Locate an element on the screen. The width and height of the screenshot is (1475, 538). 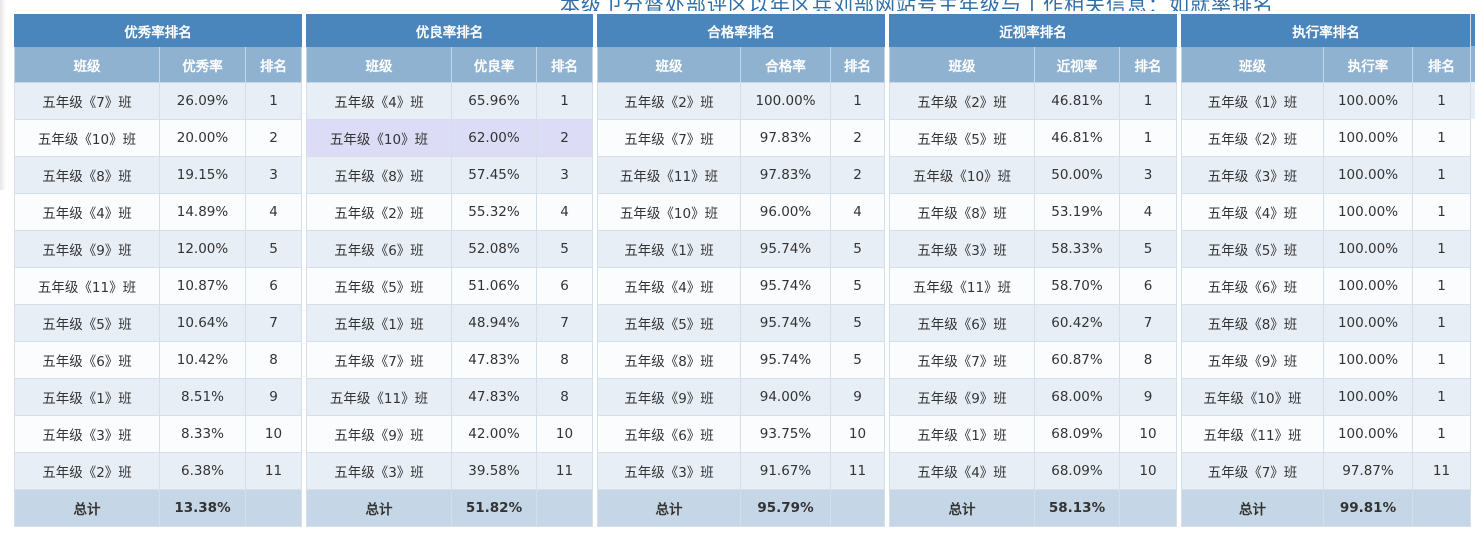
table-row: 五年级《3》班 39.58% 11 is located at coordinates (450, 471).